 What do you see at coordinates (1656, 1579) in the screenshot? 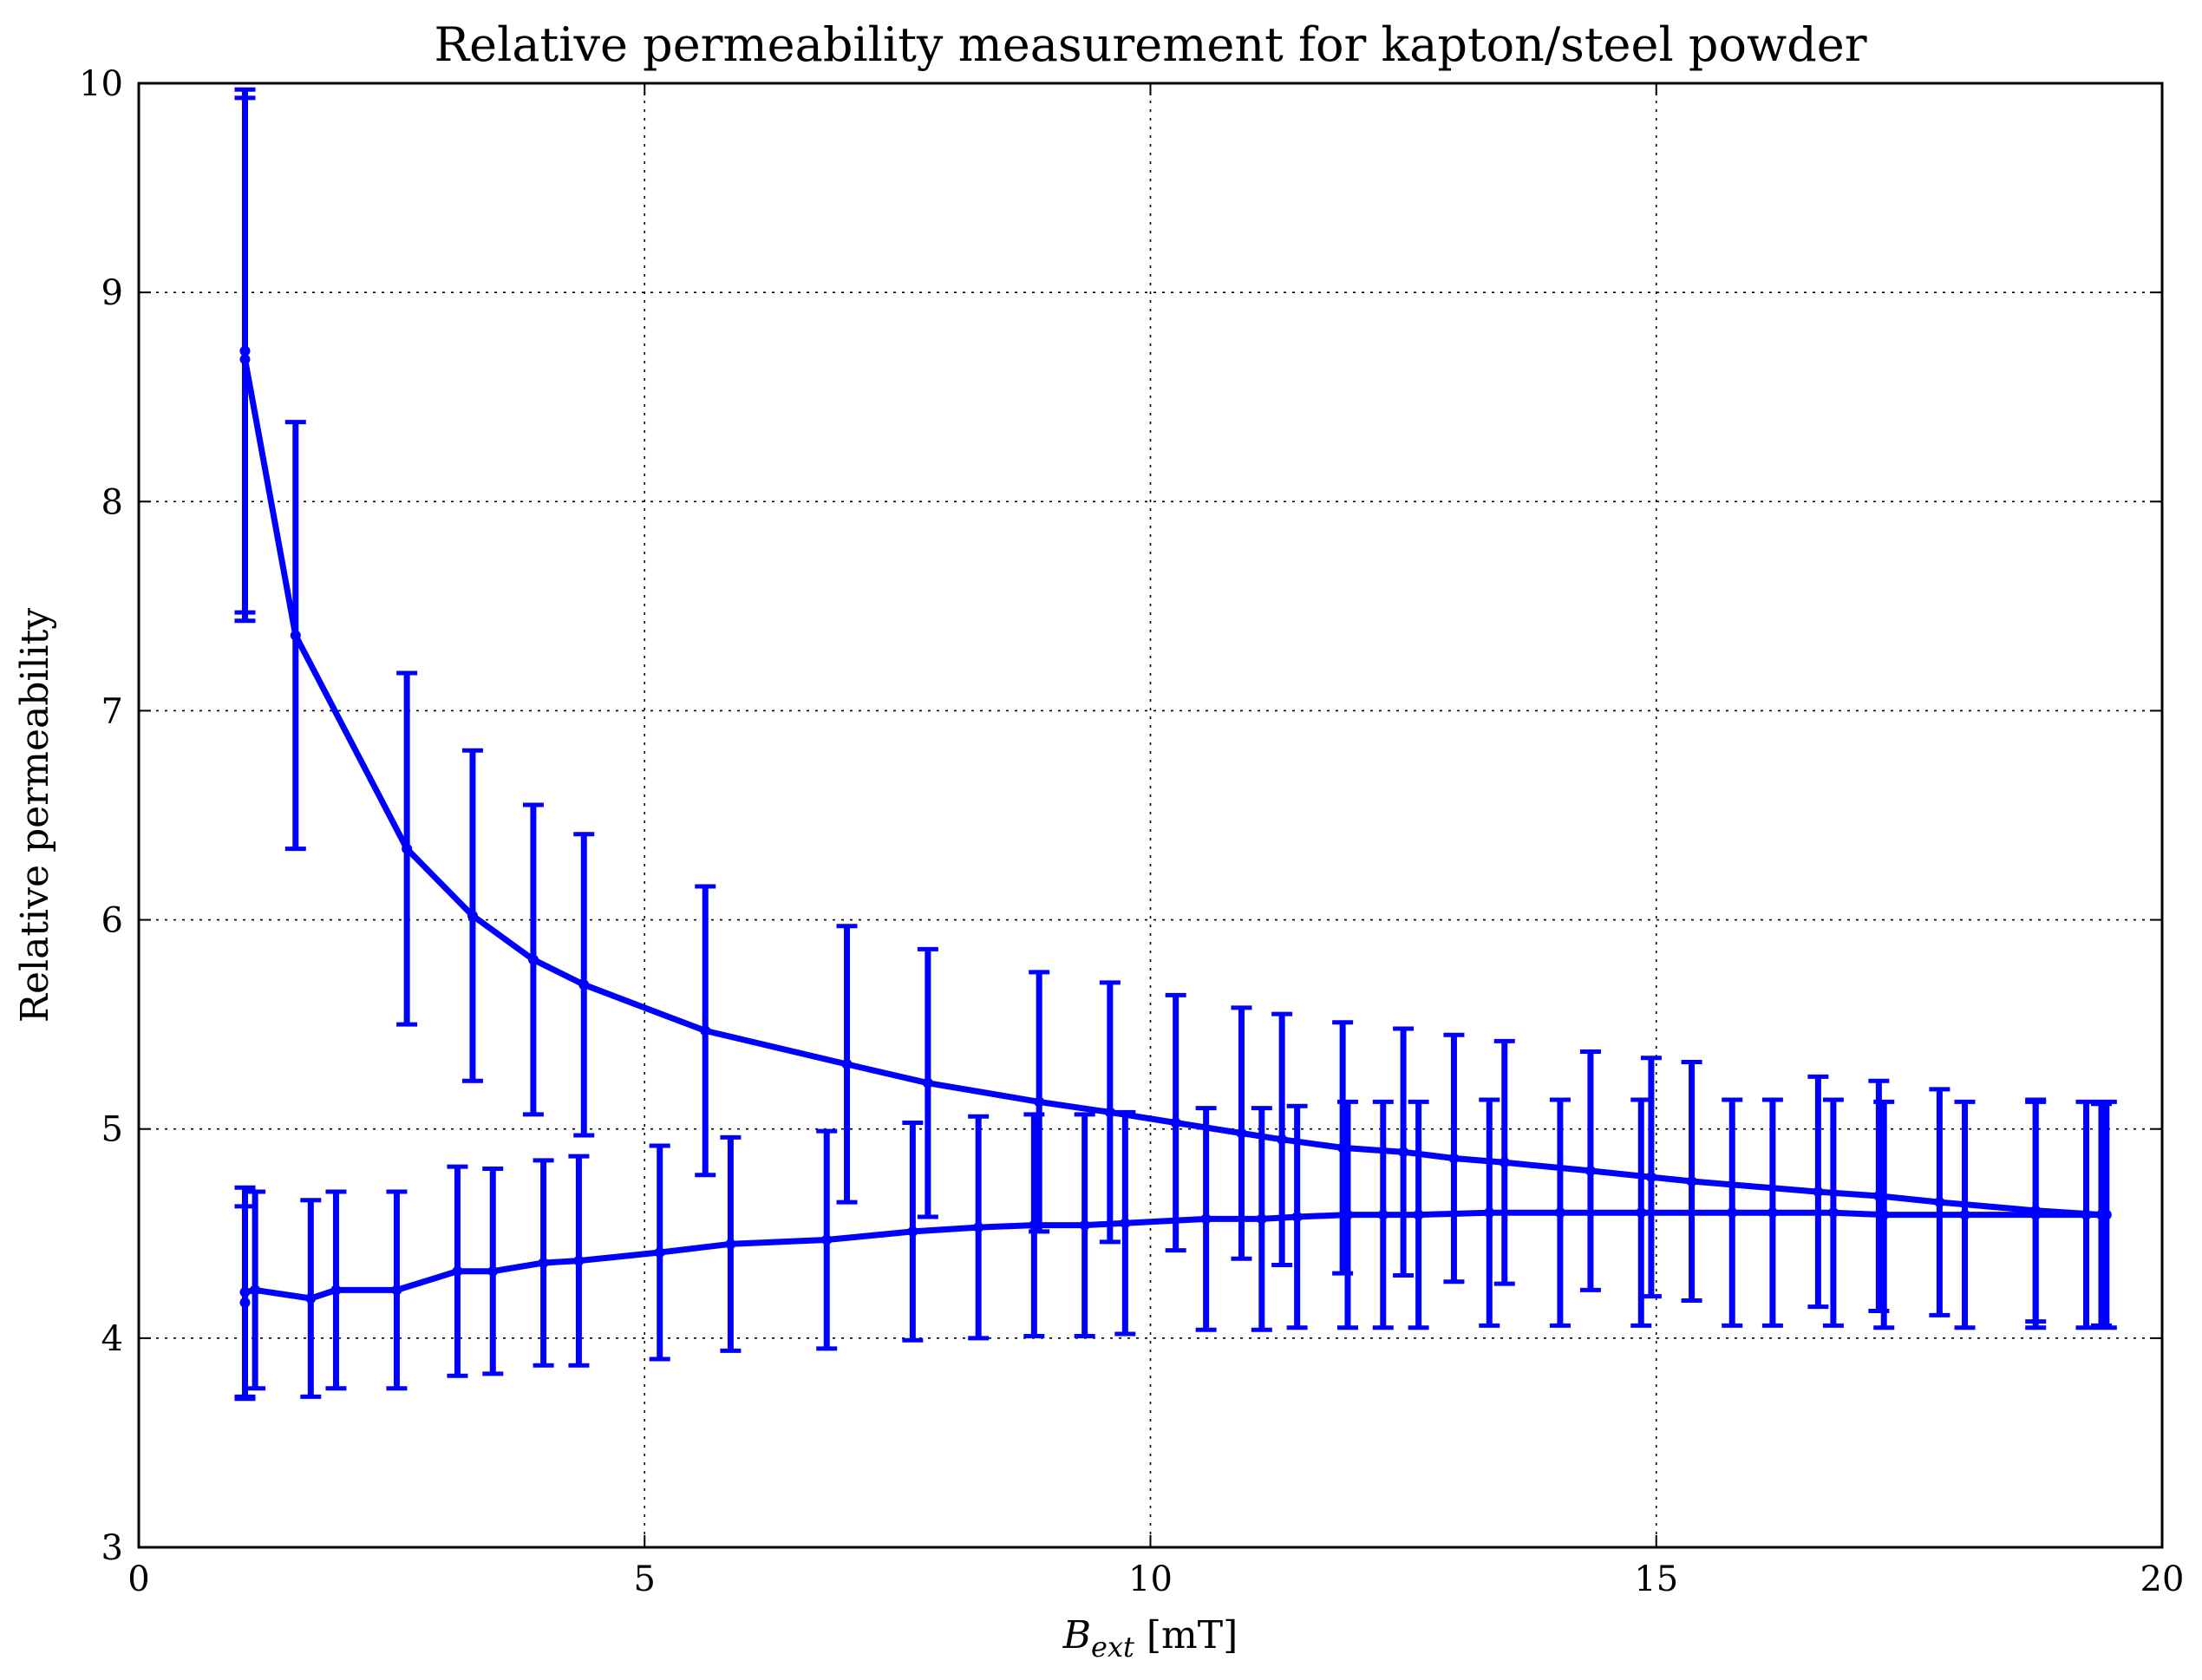
I see `x-tick-label: 15` at bounding box center [1656, 1579].